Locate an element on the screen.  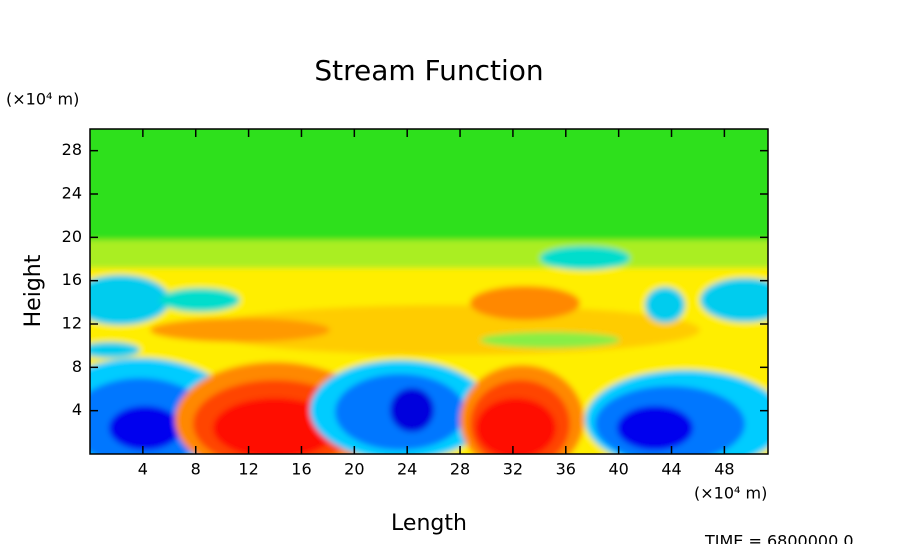
y-axis-label: Height is located at coordinates (33, 290).